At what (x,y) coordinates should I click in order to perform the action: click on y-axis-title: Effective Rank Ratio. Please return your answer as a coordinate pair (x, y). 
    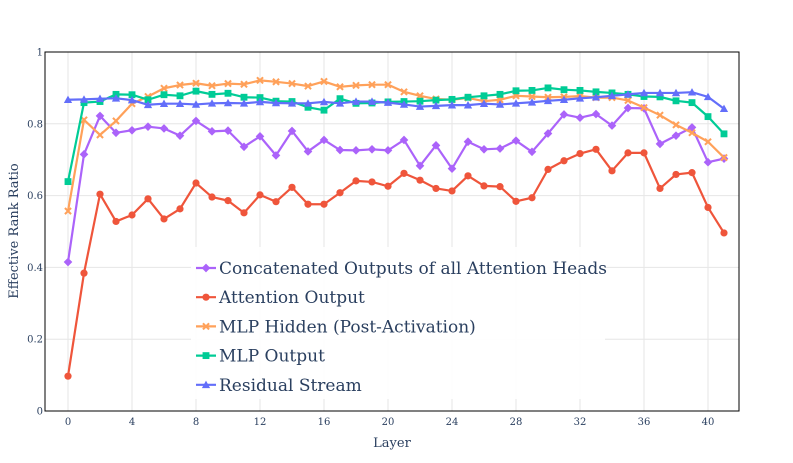
    Looking at the image, I should click on (14, 231).